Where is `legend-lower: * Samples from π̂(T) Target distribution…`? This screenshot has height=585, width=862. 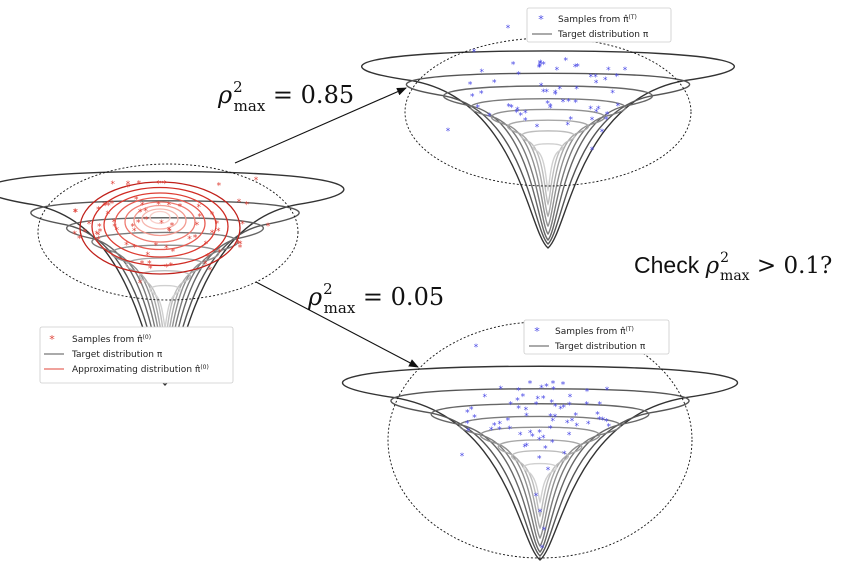 legend-lower: * Samples from π̂(T) Target distribution… is located at coordinates (596, 337).